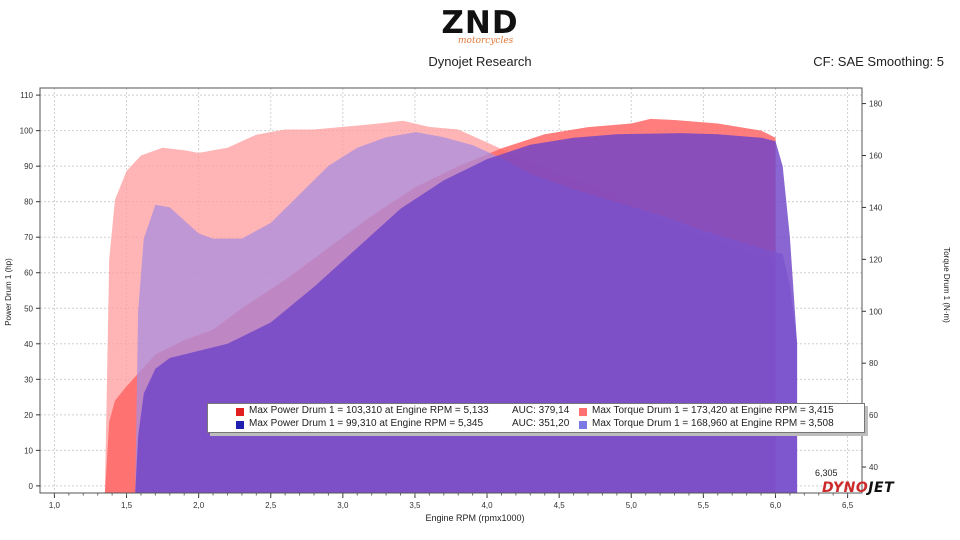  I want to click on x-tick-label: 2,0, so click(199, 505).